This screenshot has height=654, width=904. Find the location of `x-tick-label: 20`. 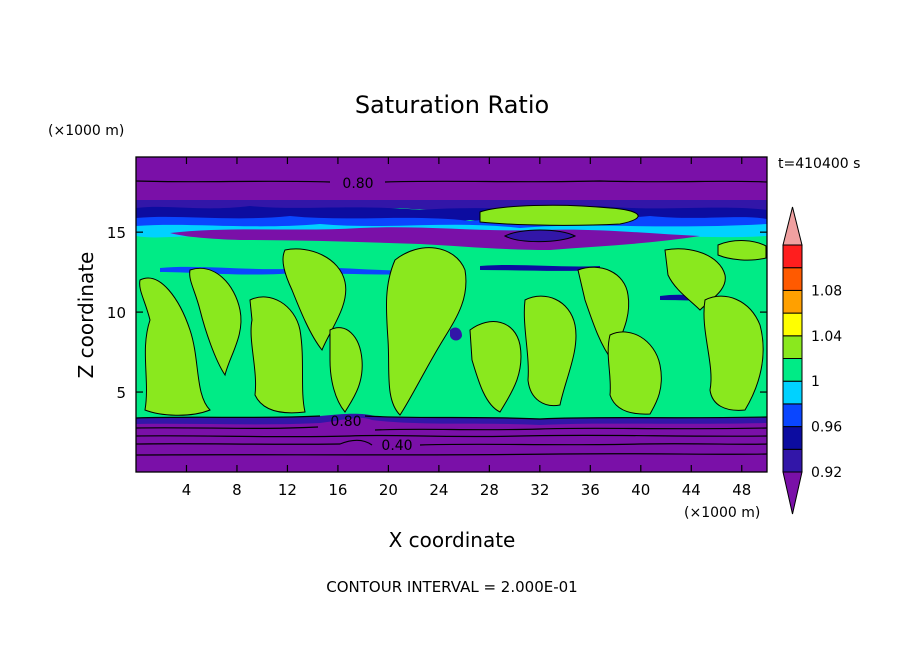

x-tick-label: 20 is located at coordinates (388, 490).